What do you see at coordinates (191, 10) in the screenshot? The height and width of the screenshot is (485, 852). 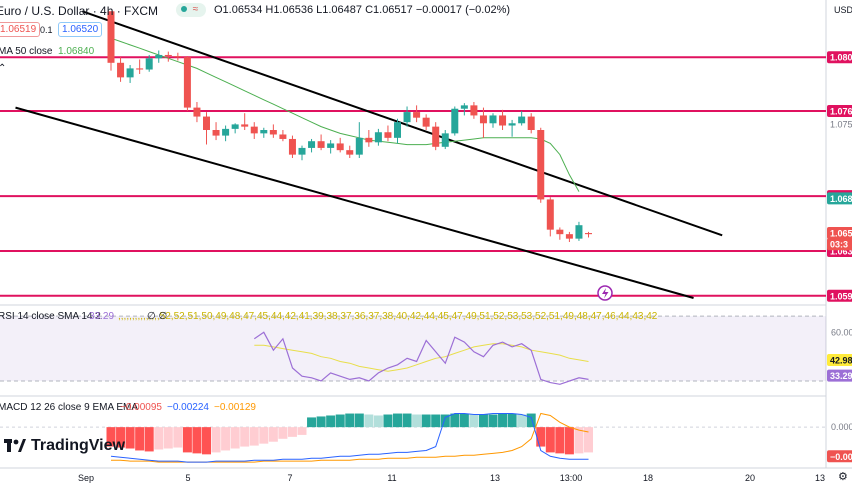 I see `market-status-badge: ≈` at bounding box center [191, 10].